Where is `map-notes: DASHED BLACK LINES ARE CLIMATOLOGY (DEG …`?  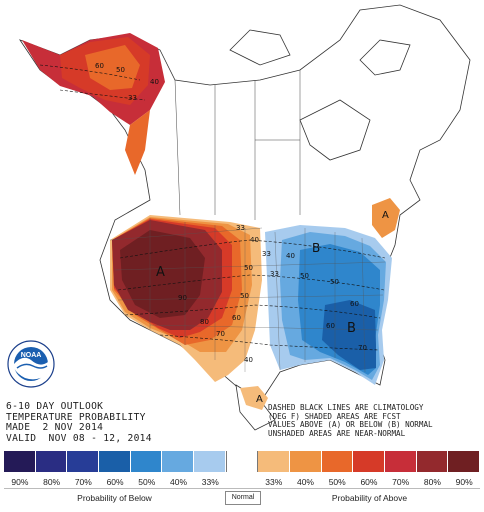 map-notes: DASHED BLACK LINES ARE CLIMATOLOGY (DEG … is located at coordinates (350, 420).